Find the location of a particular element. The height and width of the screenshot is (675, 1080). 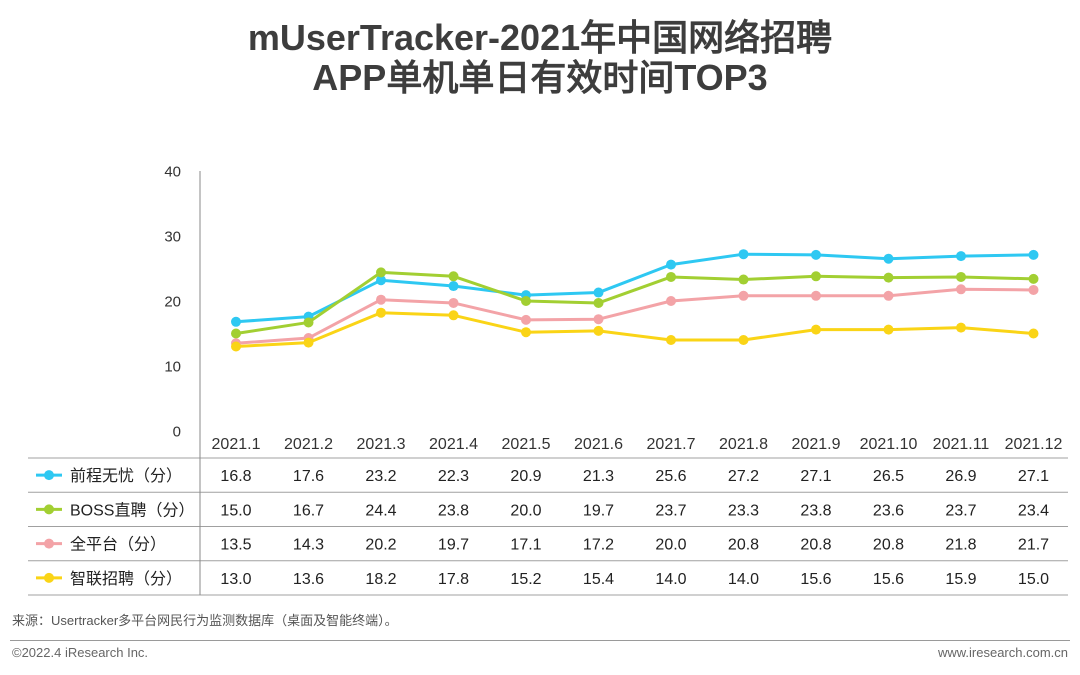

table-value-cell: 20.9 is located at coordinates (525, 476).